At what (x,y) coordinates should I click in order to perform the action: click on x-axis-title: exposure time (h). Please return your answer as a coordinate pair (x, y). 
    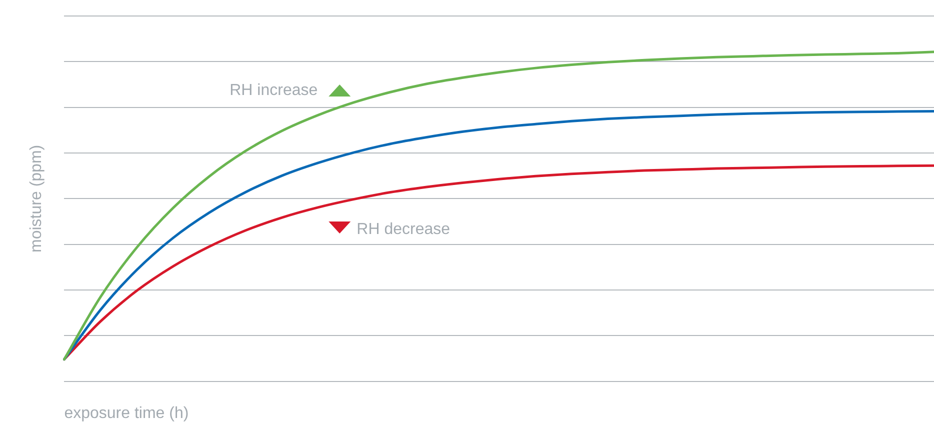
    Looking at the image, I should click on (126, 413).